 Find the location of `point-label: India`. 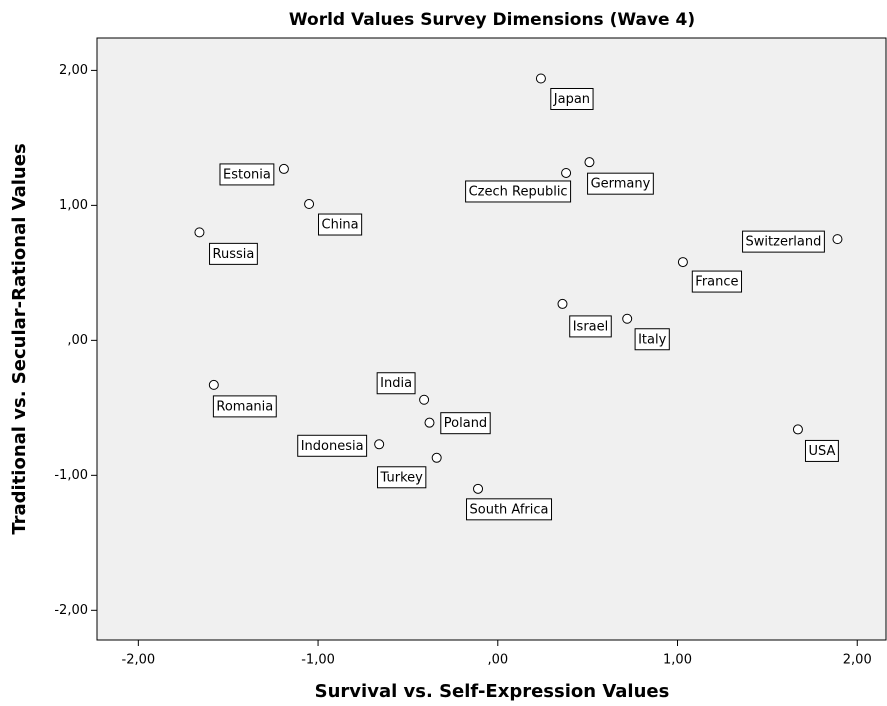

point-label: India is located at coordinates (396, 383).